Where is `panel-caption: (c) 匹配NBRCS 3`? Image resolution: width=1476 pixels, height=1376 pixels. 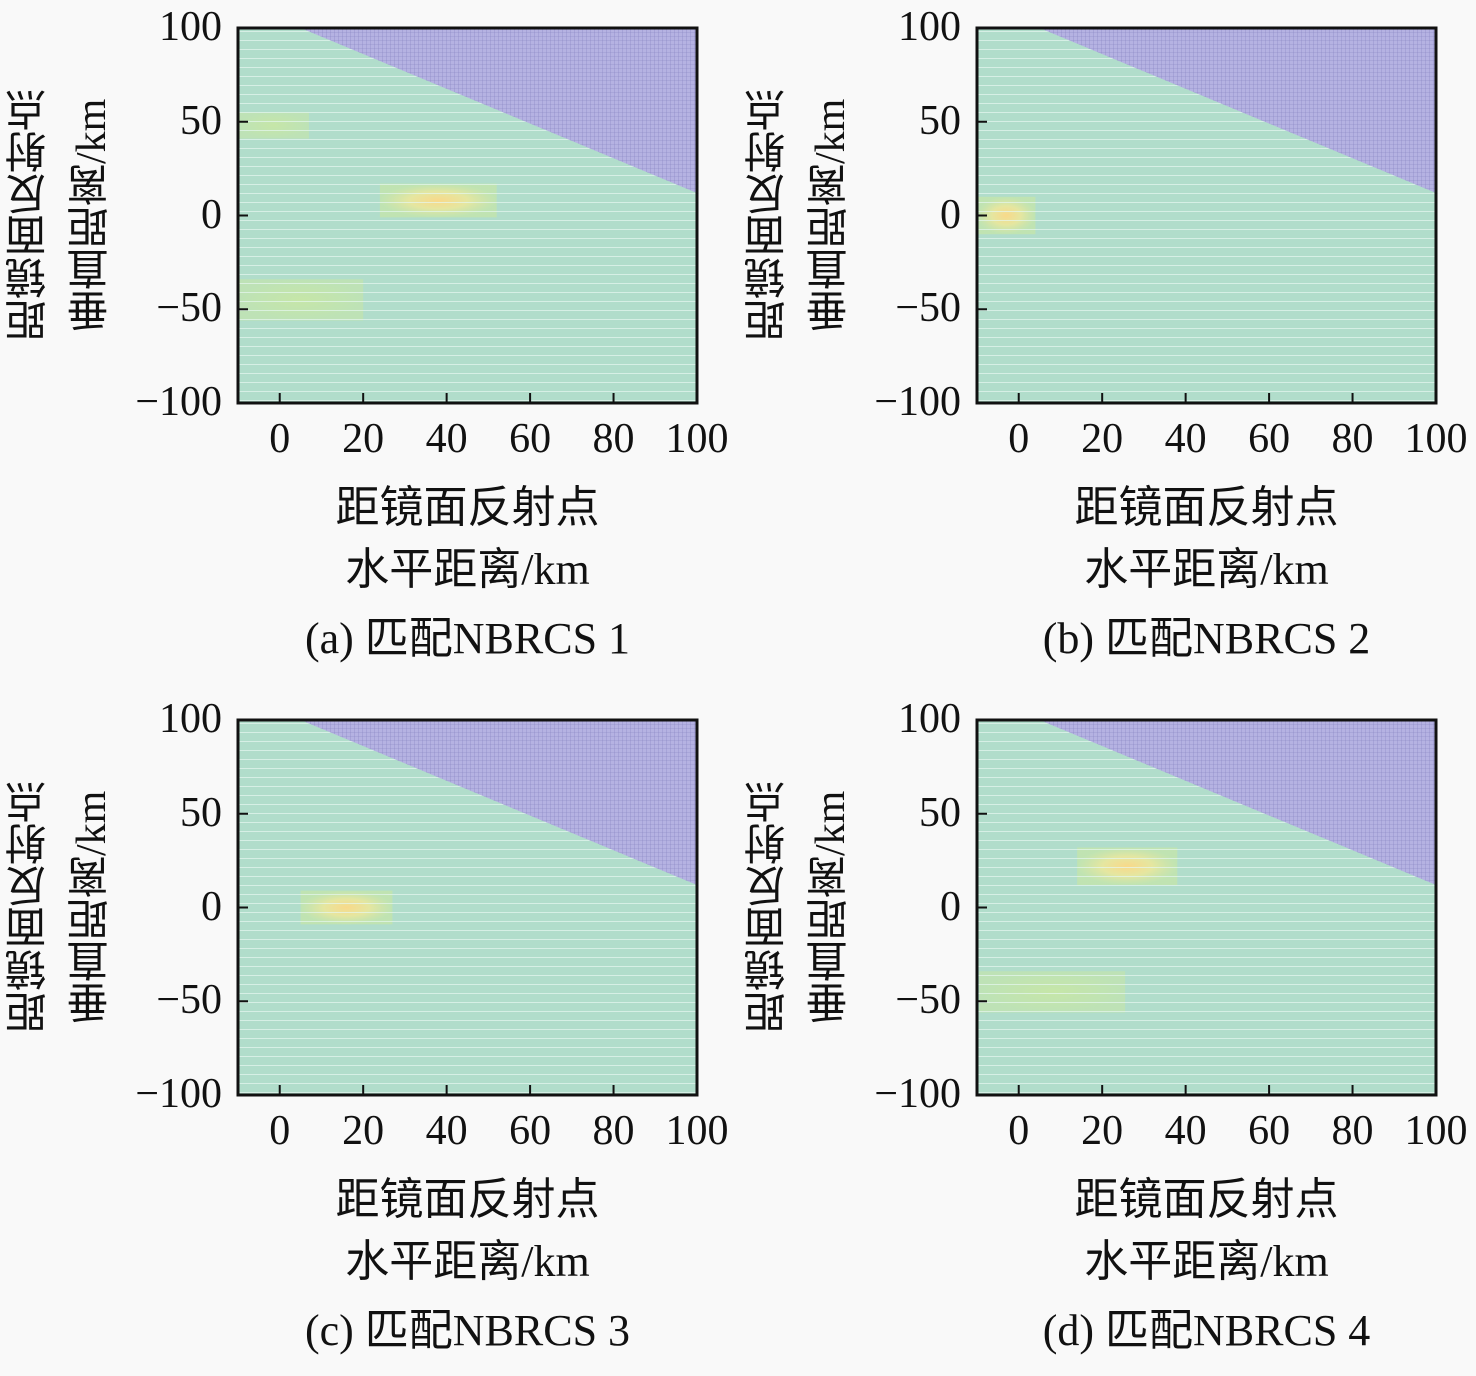 panel-caption: (c) 匹配NBRCS 3 is located at coordinates (467, 1330).